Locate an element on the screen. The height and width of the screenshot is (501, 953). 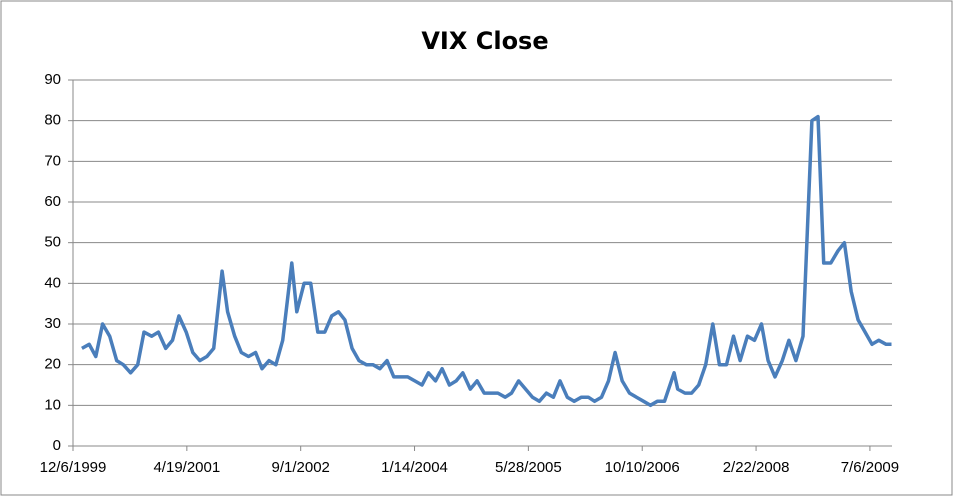
y-tick-label: 10 is located at coordinates (52, 404).